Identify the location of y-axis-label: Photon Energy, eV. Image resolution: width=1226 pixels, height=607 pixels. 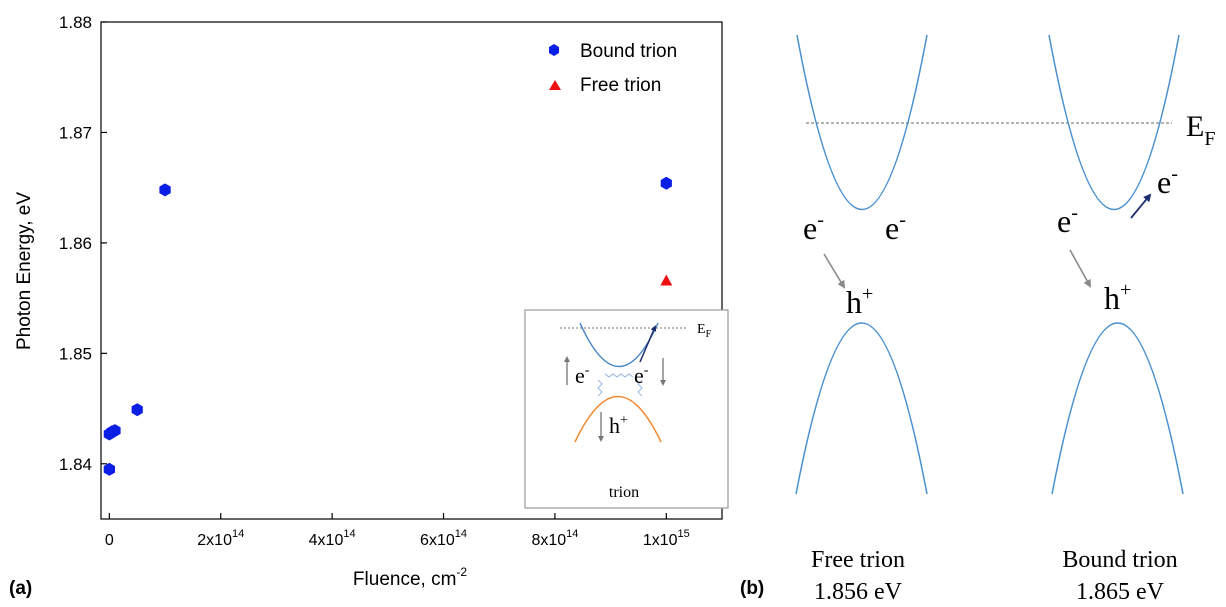
(24, 271).